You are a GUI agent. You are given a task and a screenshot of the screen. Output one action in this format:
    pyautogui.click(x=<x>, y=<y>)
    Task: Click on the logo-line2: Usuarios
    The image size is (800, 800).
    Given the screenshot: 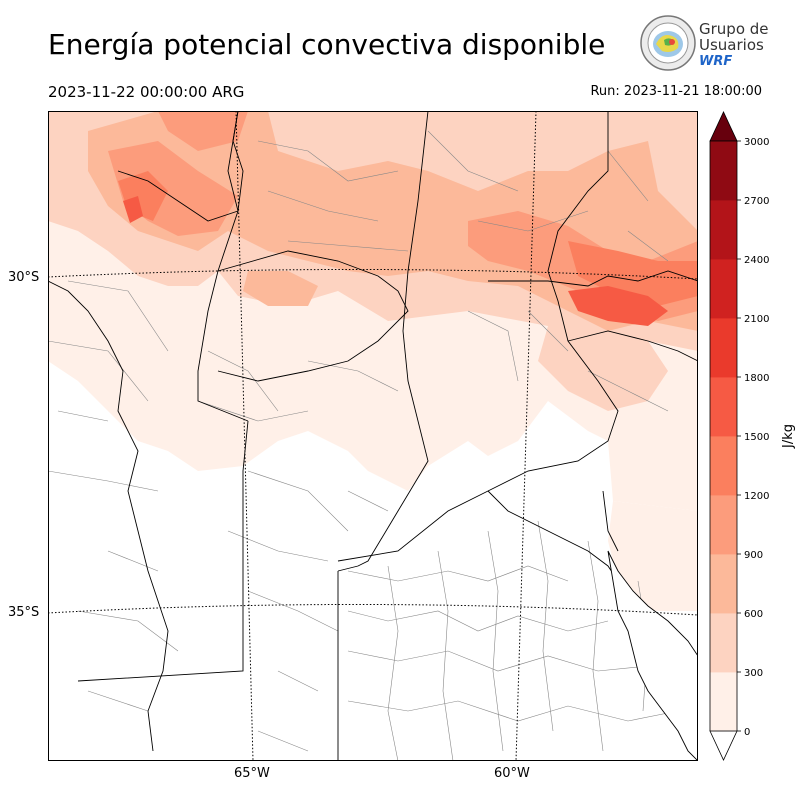 What is the action you would take?
    pyautogui.click(x=731, y=45)
    